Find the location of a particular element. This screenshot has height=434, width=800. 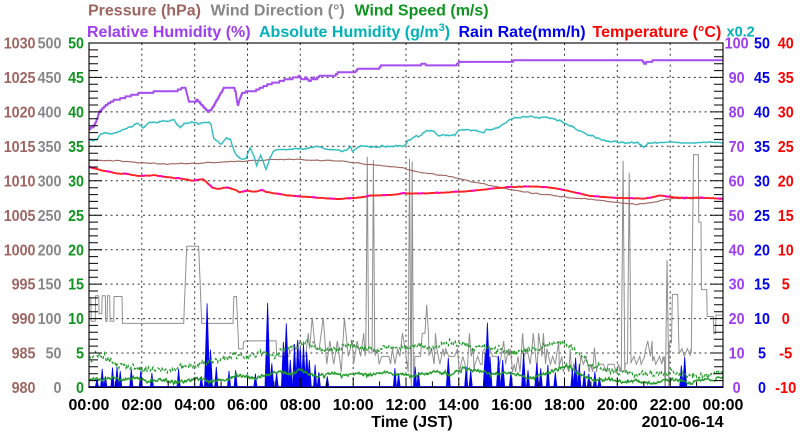

svg-text: Pressure (hPa) is located at coordinates (144, 11).